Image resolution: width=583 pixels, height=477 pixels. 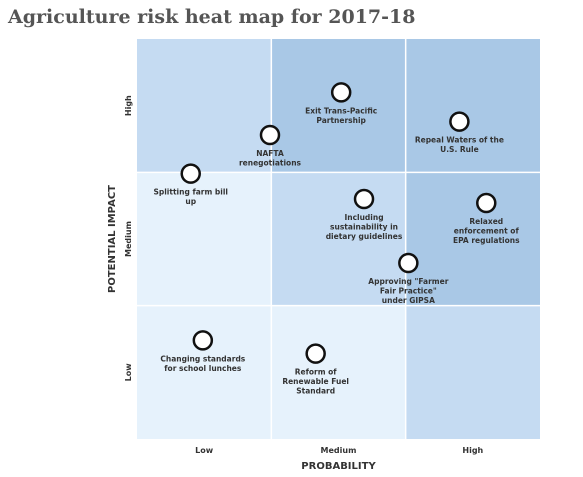 What do you see at coordinates (315, 381) in the screenshot?
I see `risk-point-label-line: Renewable Fuel` at bounding box center [315, 381].